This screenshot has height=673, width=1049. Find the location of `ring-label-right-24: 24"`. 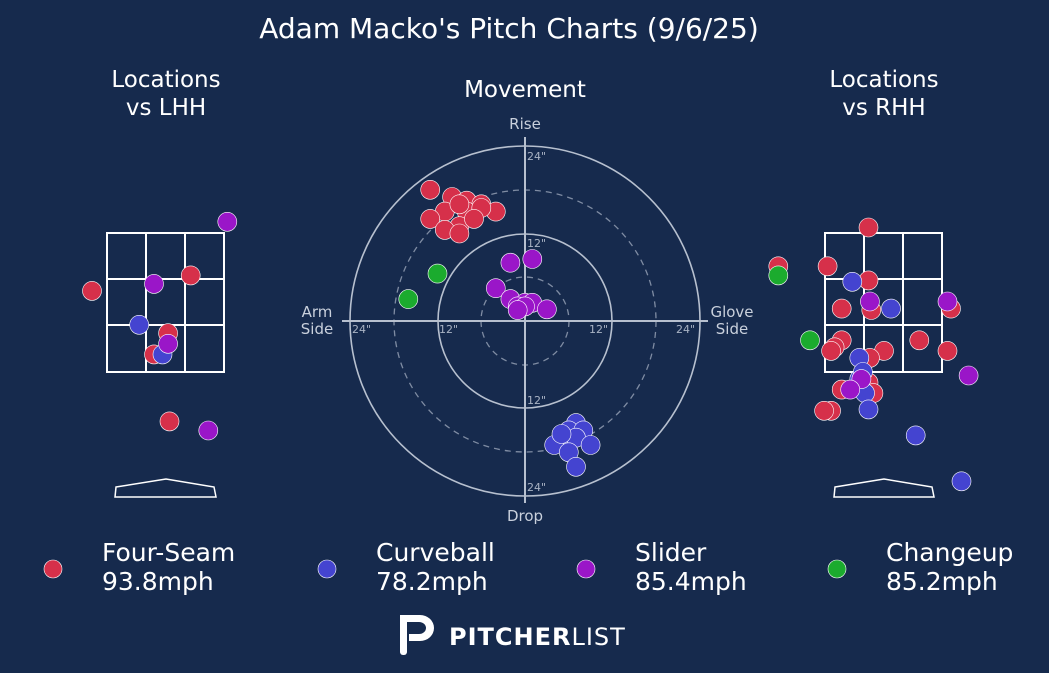

ring-label-right-24: 24" is located at coordinates (685, 329).